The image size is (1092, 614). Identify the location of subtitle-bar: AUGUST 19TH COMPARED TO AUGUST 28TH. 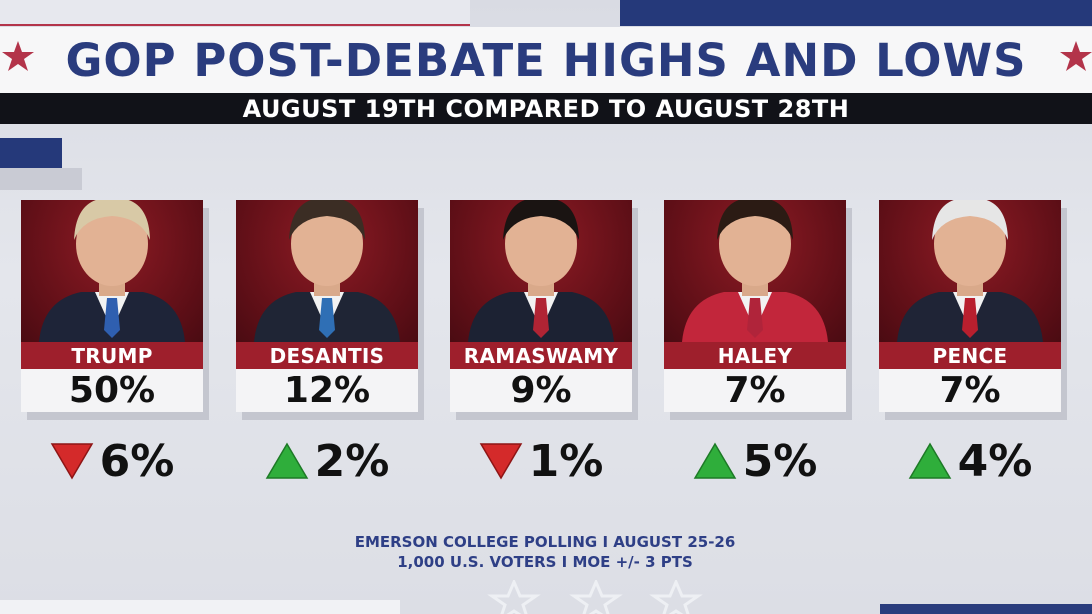
(546, 108).